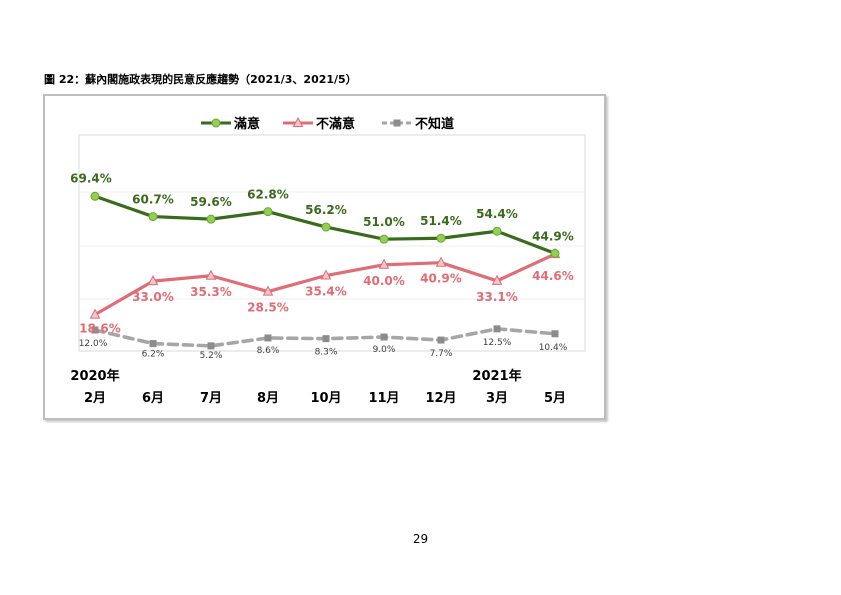 This screenshot has height=595, width=841. I want to click on x-tick-label: 3月, so click(497, 398).